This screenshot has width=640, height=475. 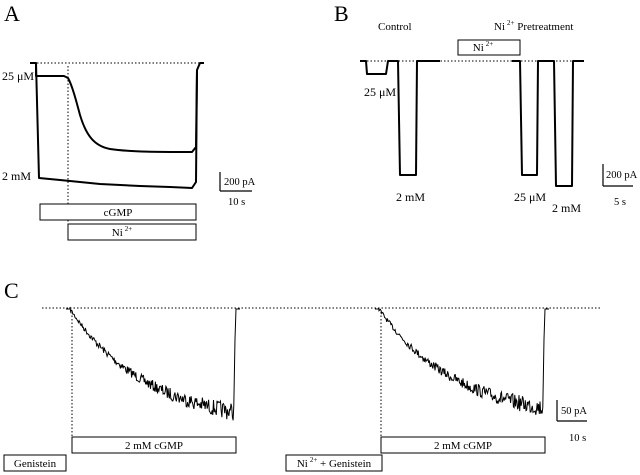 I want to click on panel-b-trace-pretreatment, so click(x=548, y=123).